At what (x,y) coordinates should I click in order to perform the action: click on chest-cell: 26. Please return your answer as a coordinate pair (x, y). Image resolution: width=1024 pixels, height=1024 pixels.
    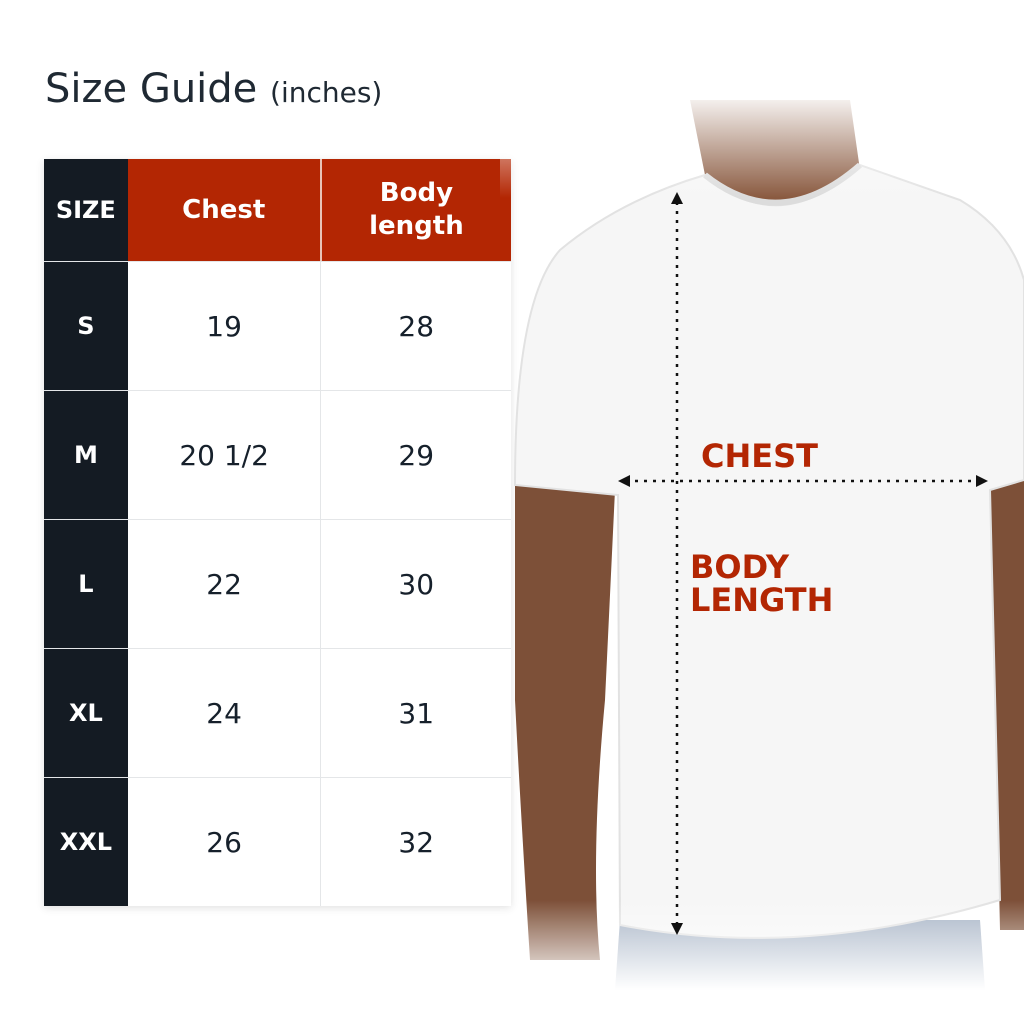
    Looking at the image, I should click on (224, 842).